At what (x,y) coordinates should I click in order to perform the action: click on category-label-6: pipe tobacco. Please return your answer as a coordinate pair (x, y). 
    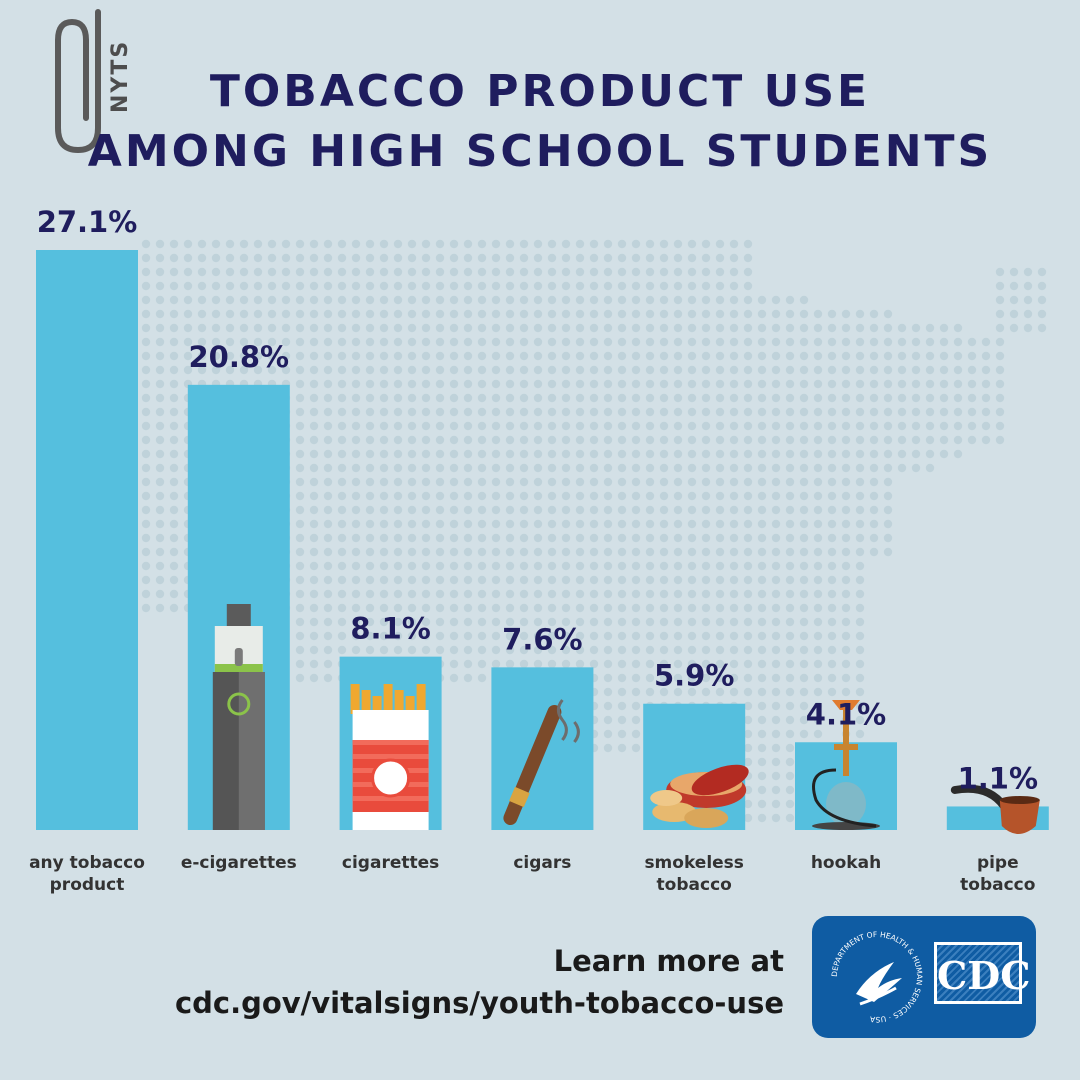
    Looking at the image, I should click on (997, 874).